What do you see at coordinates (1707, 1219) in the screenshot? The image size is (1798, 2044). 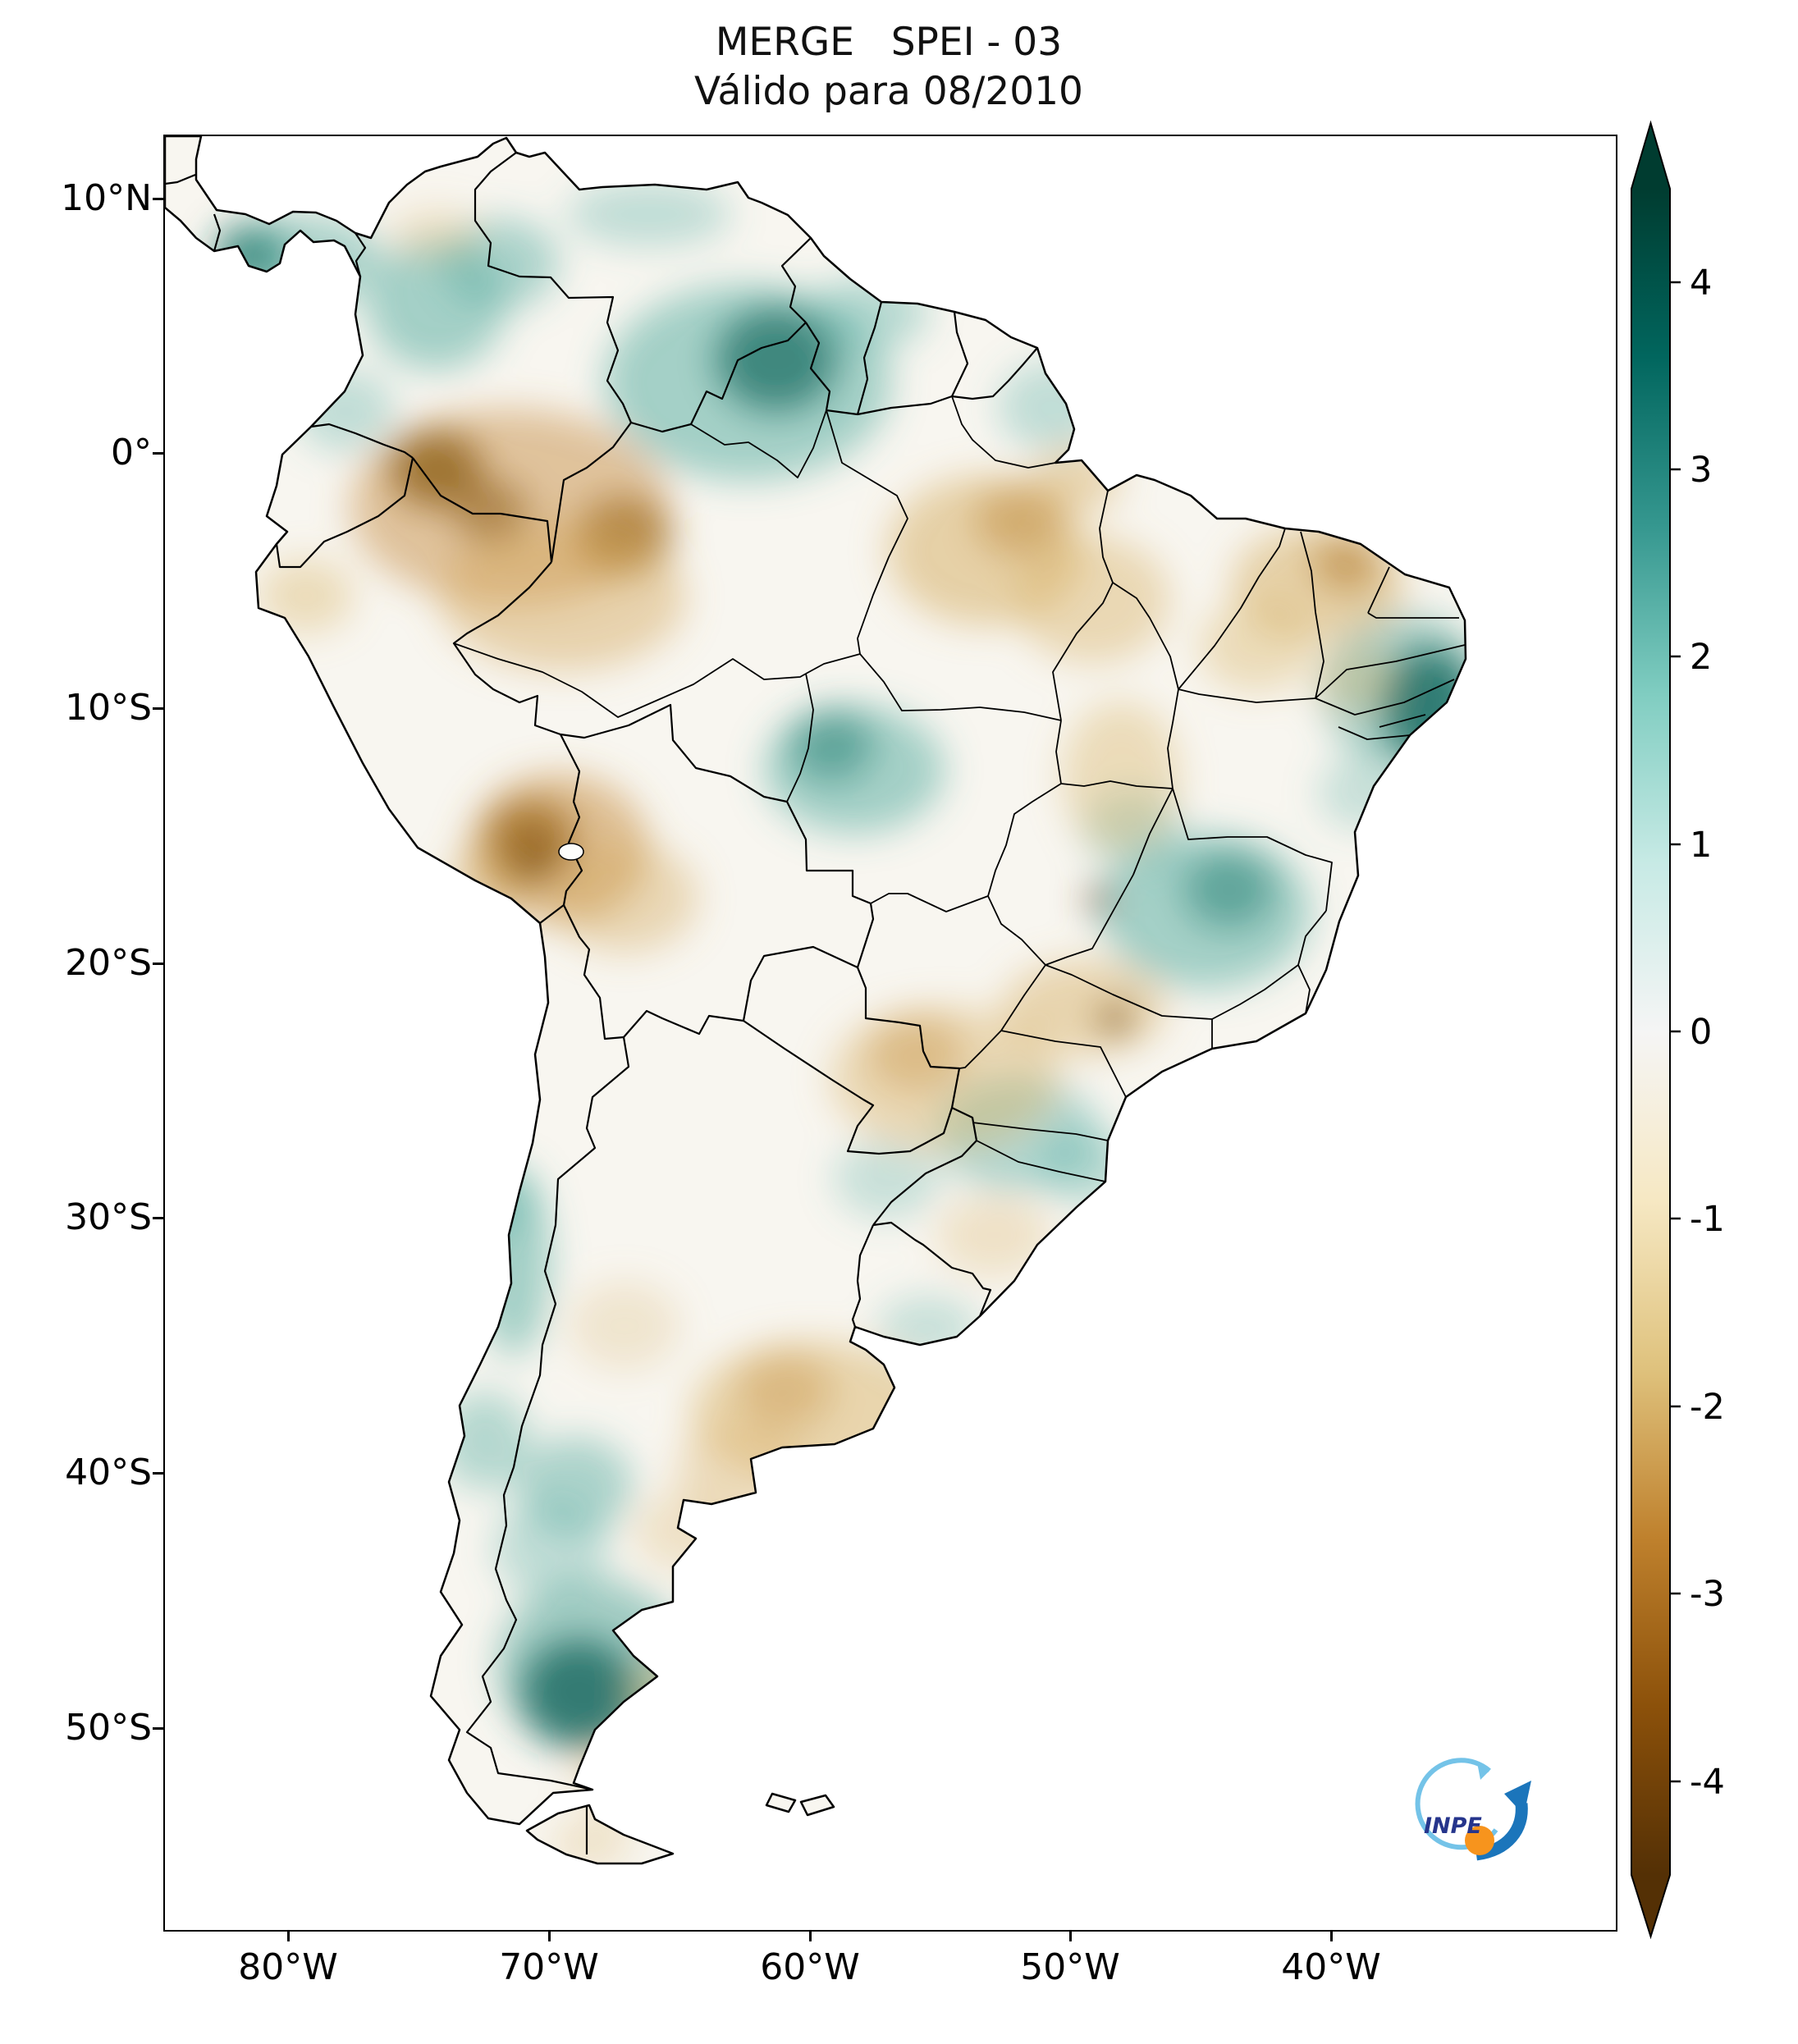 I see `colorbar-tick-label: -1` at bounding box center [1707, 1219].